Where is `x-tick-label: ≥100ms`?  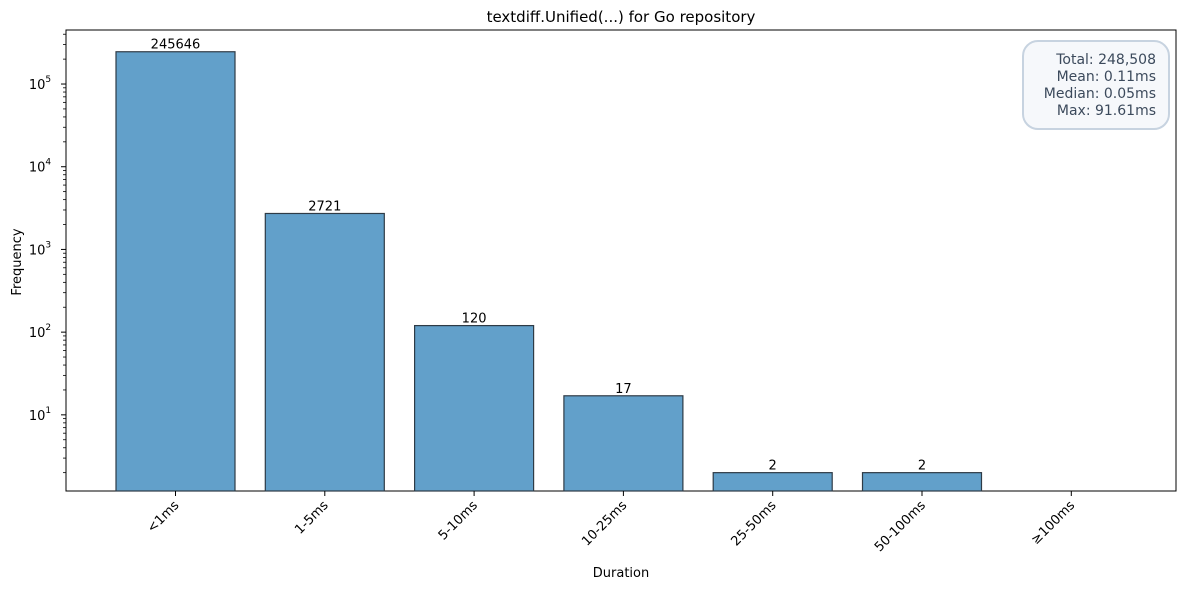 x-tick-label: ≥100ms is located at coordinates (1054, 523).